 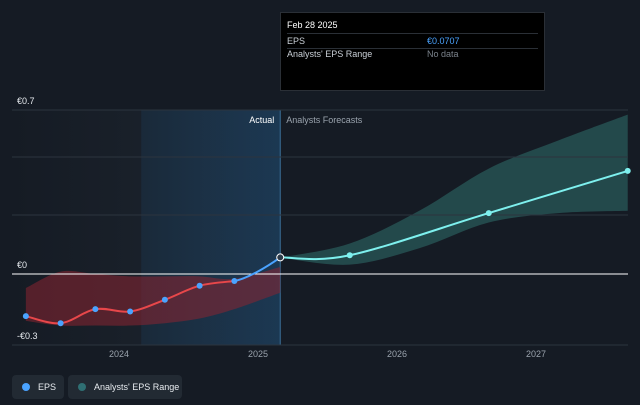 What do you see at coordinates (536, 354) in the screenshot?
I see `x-tick-label: 2027` at bounding box center [536, 354].